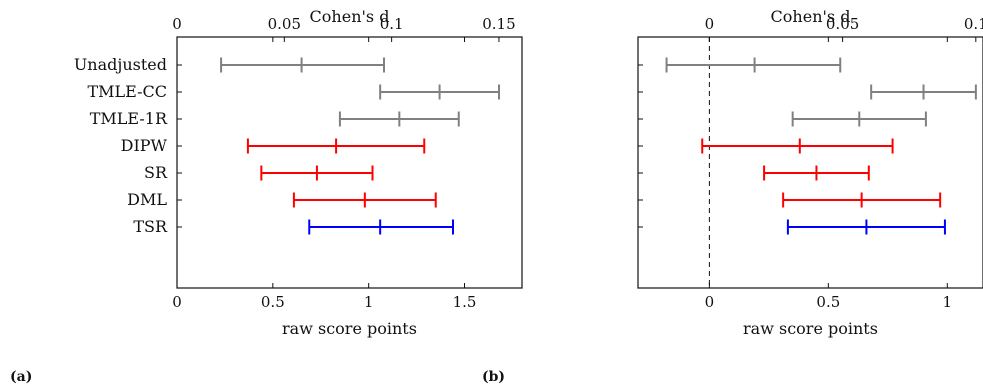 Image resolution: width=983 pixels, height=390 pixels. What do you see at coordinates (120, 64) in the screenshot?
I see `category-label: Unadjusted` at bounding box center [120, 64].